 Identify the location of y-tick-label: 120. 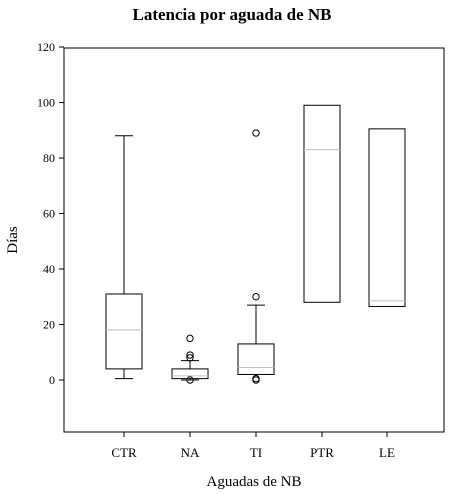
(46, 47).